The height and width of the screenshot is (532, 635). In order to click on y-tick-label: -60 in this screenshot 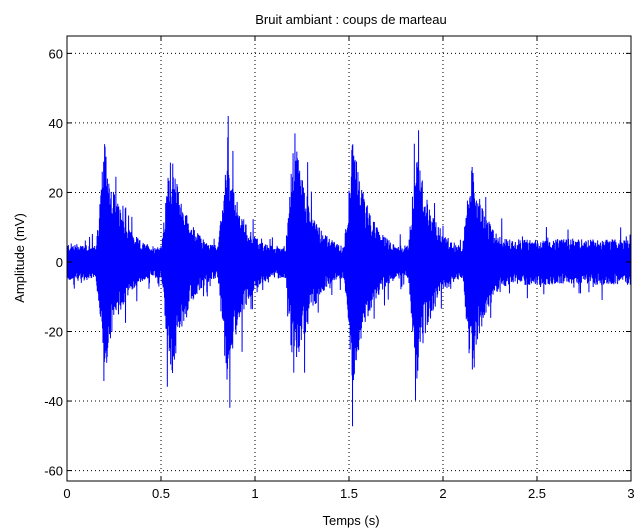, I will do `click(53, 471)`.